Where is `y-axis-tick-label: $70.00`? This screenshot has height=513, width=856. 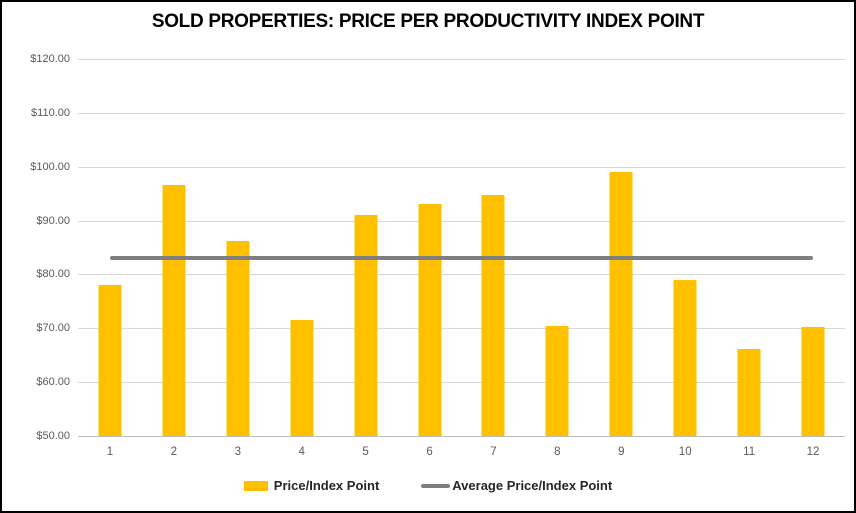
y-axis-tick-label: $70.00 is located at coordinates (53, 328).